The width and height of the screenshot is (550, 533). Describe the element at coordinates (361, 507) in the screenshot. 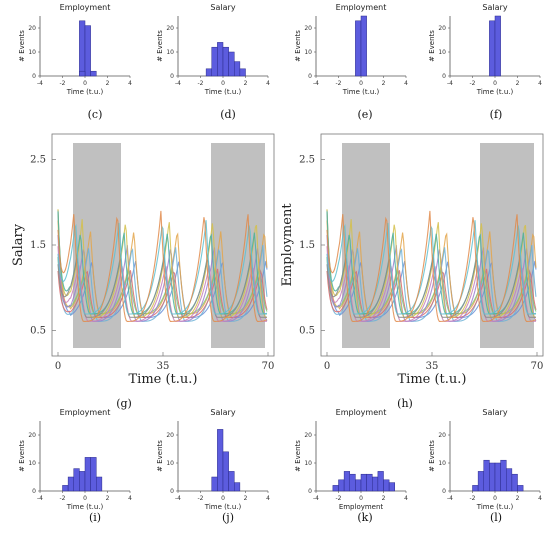

I see `x-axis-label: Employment` at that location.